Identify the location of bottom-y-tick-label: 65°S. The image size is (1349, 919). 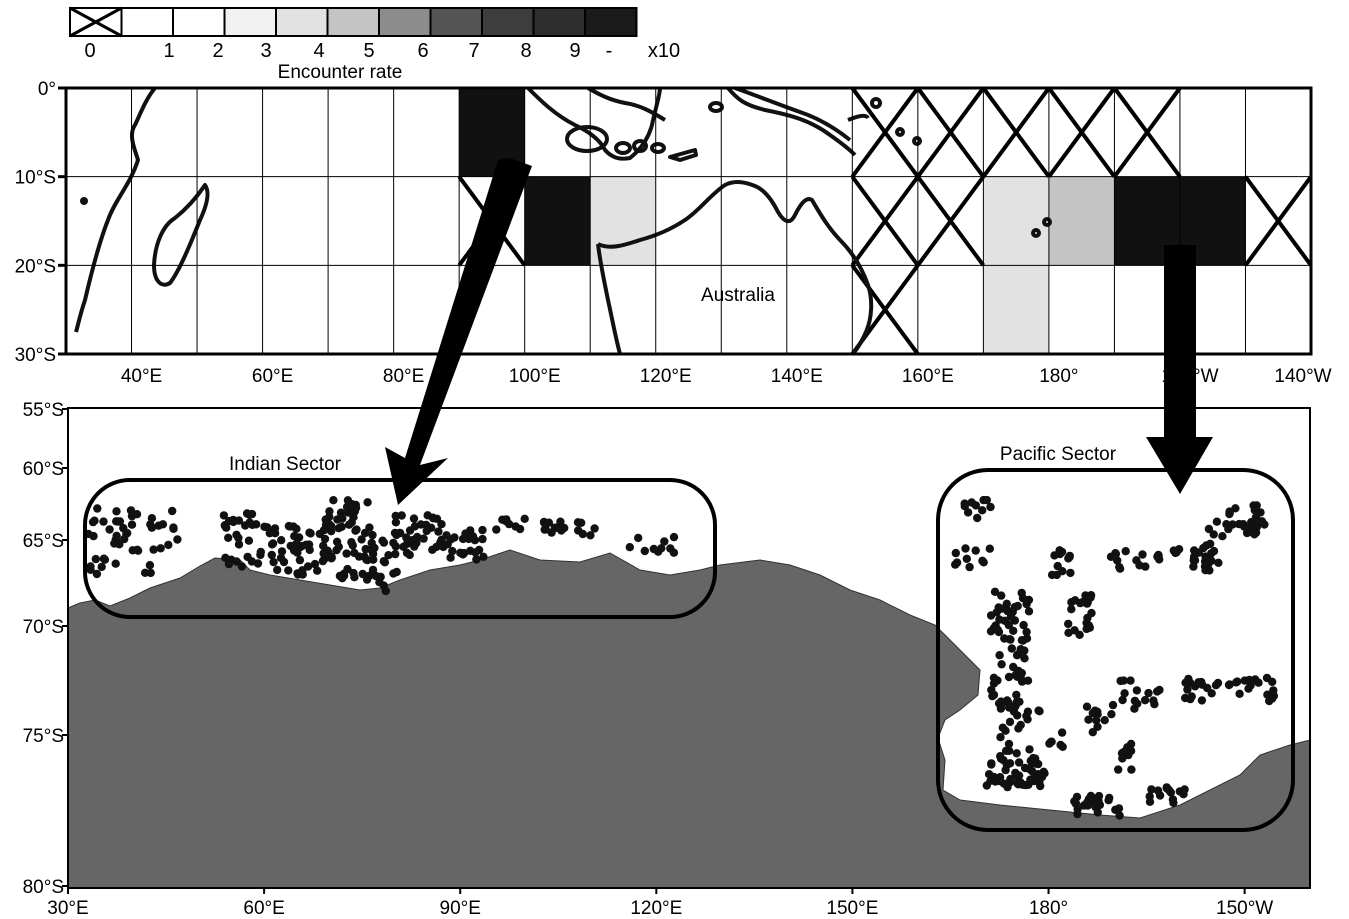
(43, 541).